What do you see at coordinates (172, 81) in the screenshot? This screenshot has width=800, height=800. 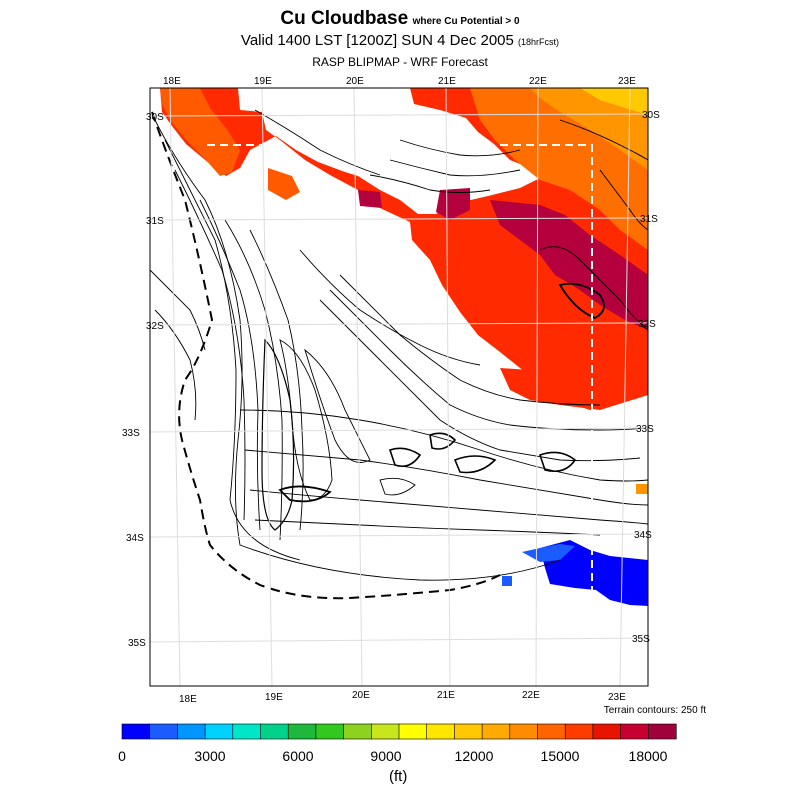 I see `top-lon-label: 18E` at bounding box center [172, 81].